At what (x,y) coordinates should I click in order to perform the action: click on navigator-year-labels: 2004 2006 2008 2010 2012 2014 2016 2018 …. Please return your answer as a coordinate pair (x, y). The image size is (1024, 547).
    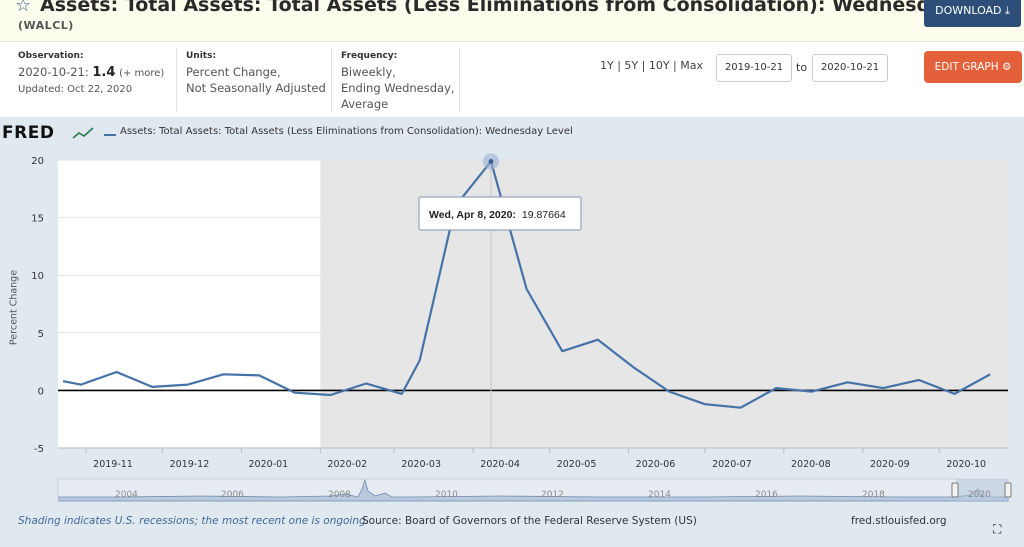
    Looking at the image, I should click on (553, 495).